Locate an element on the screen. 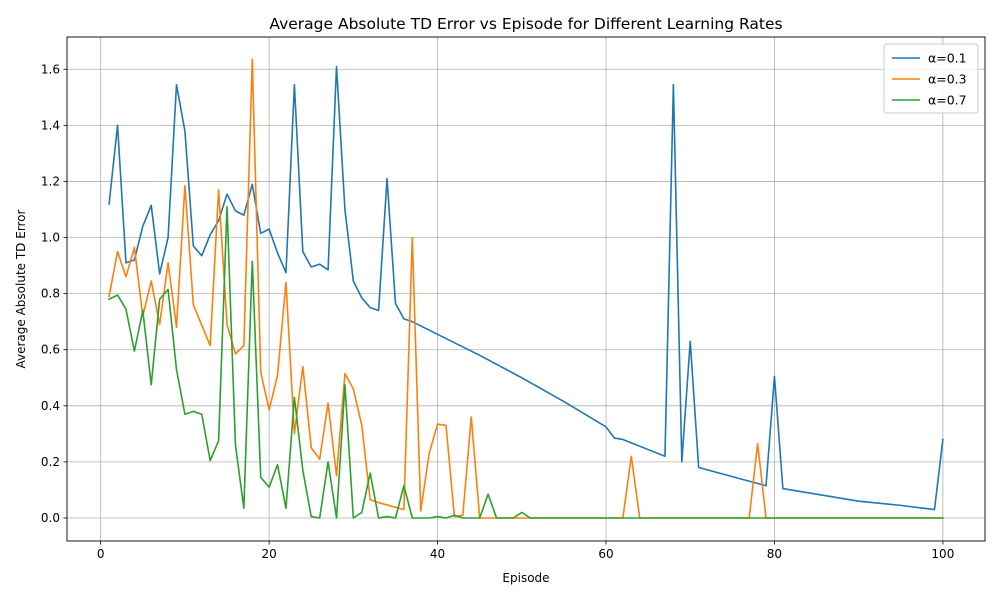 This screenshot has height=600, width=1000. legend-box is located at coordinates (931, 78).